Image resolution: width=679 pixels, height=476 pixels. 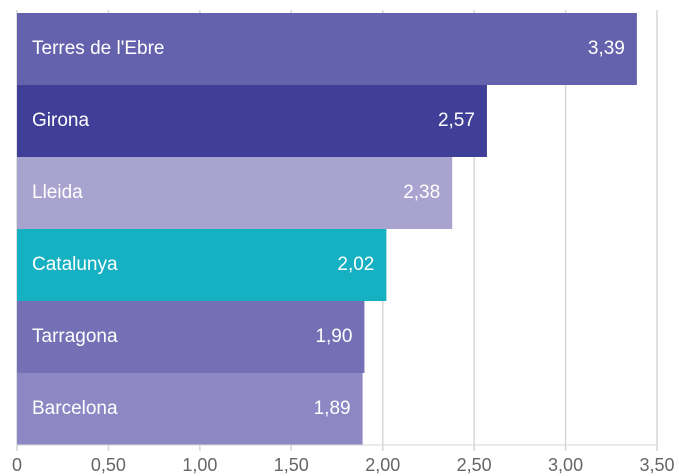 What do you see at coordinates (75, 336) in the screenshot?
I see `category-label: Tarragona` at bounding box center [75, 336].